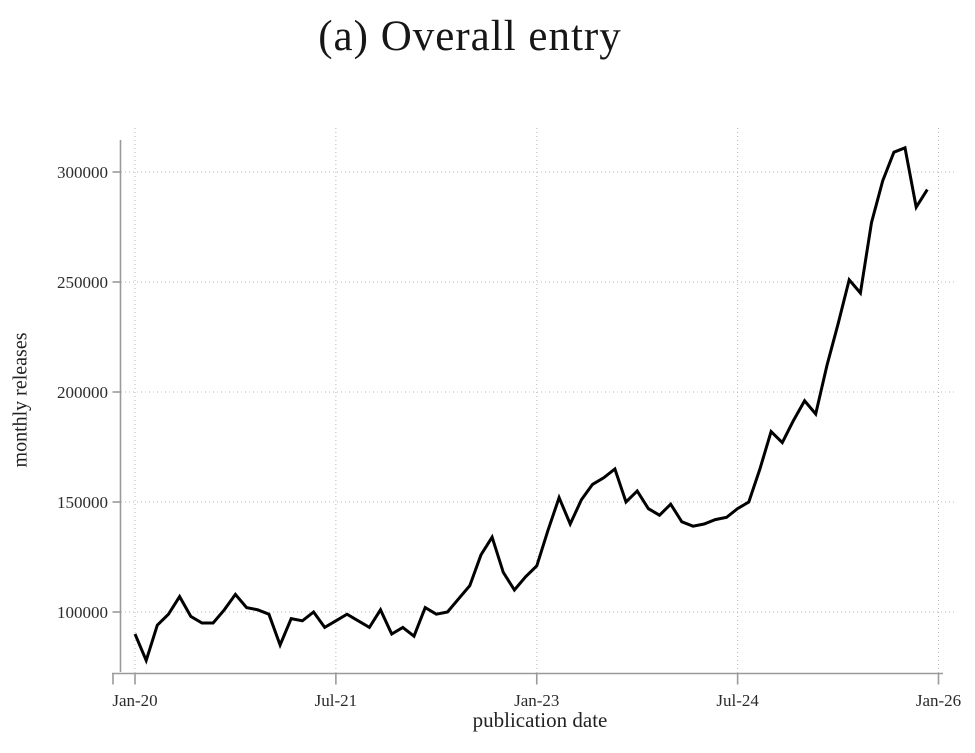 The width and height of the screenshot is (975, 753). Describe the element at coordinates (82, 282) in the screenshot. I see `y-tick-label: 250000` at that location.